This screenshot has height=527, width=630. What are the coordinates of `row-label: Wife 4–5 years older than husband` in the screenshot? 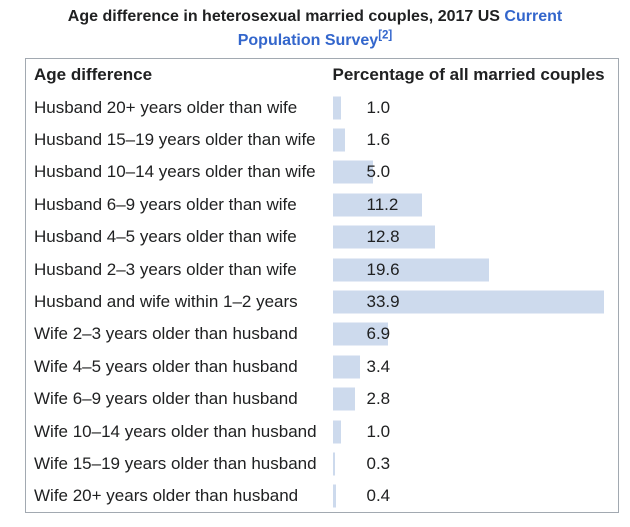 It's located at (166, 366).